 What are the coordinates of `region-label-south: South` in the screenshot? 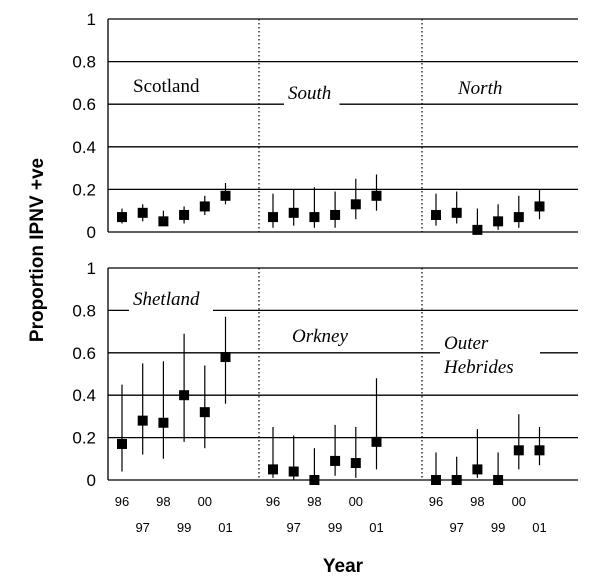 It's located at (309, 93).